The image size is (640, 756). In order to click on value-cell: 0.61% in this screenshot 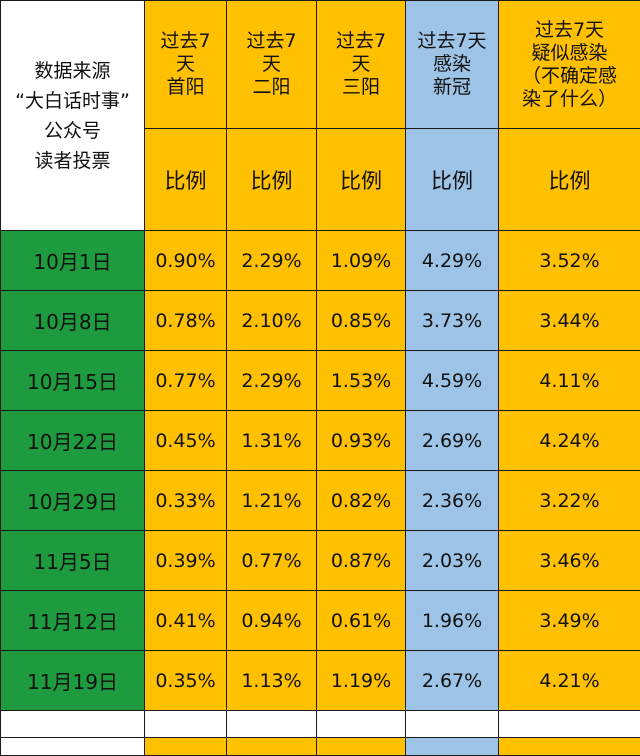, I will do `click(361, 621)`.